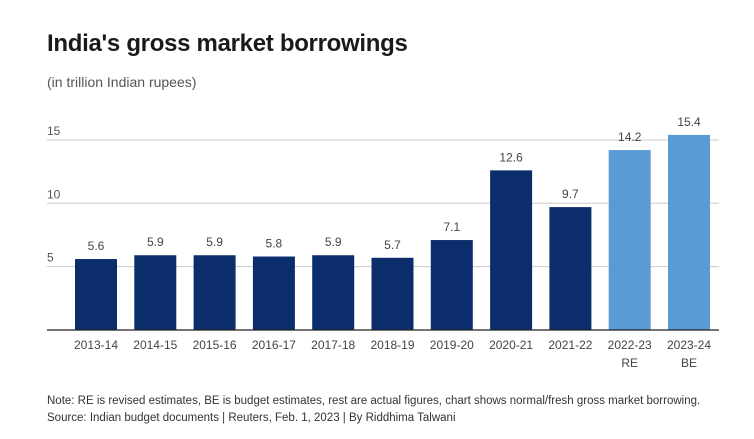  What do you see at coordinates (54, 131) in the screenshot?
I see `y-tick-label: 15` at bounding box center [54, 131].